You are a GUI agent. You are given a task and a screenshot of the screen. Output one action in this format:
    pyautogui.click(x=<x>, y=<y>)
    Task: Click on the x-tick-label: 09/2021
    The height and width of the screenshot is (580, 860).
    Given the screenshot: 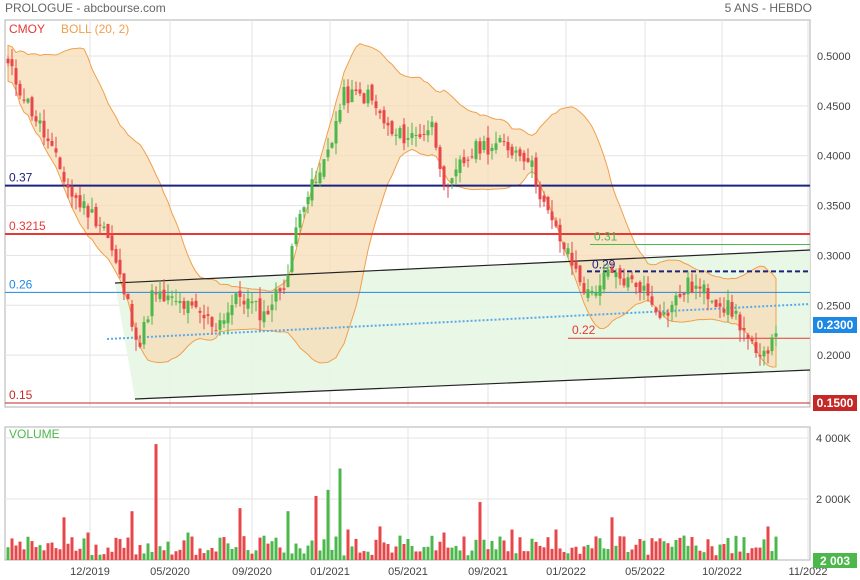 What is the action you would take?
    pyautogui.click(x=488, y=572)
    